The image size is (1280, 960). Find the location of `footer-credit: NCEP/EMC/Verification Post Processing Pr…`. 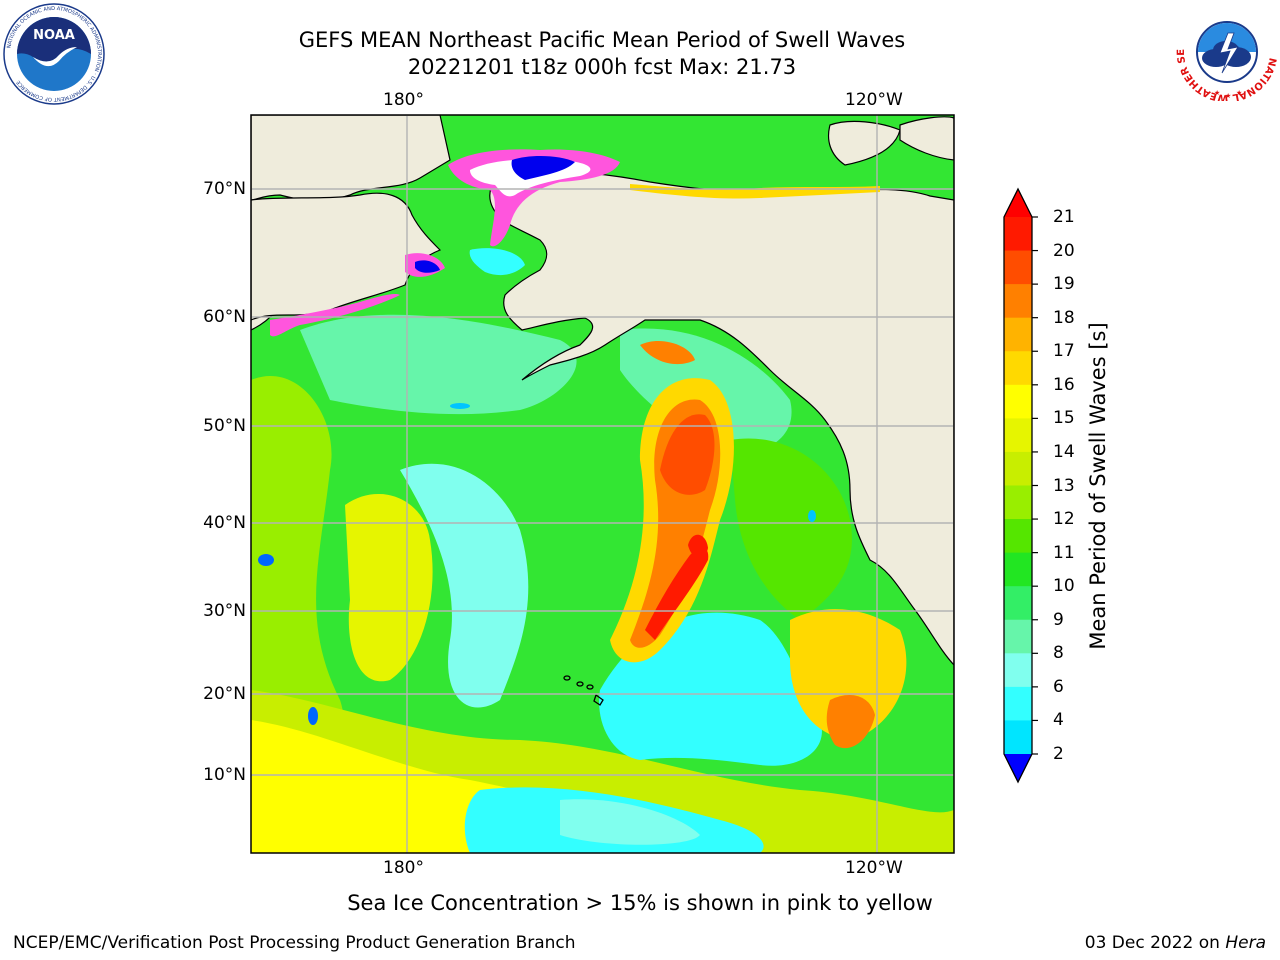

footer-credit: NCEP/EMC/Verification Post Processing Pr… is located at coordinates (294, 943).